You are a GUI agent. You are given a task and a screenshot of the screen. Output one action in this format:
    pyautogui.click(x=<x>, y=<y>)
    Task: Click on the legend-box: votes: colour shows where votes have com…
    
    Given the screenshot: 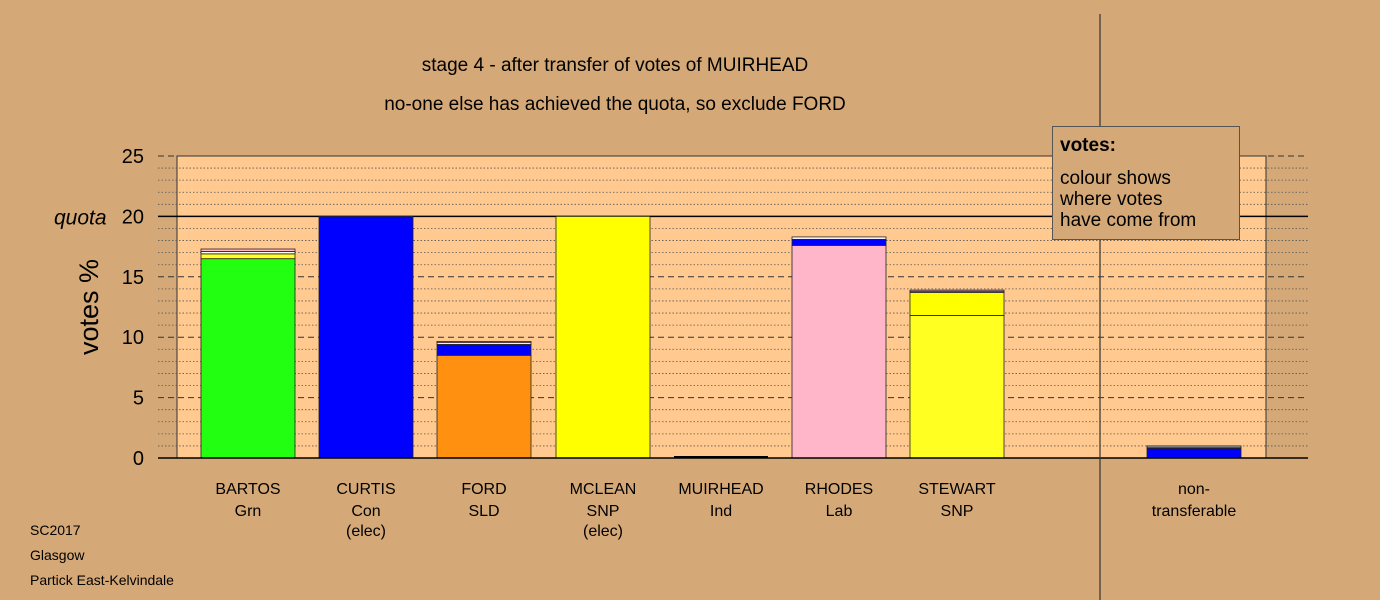 What is the action you would take?
    pyautogui.click(x=1146, y=183)
    